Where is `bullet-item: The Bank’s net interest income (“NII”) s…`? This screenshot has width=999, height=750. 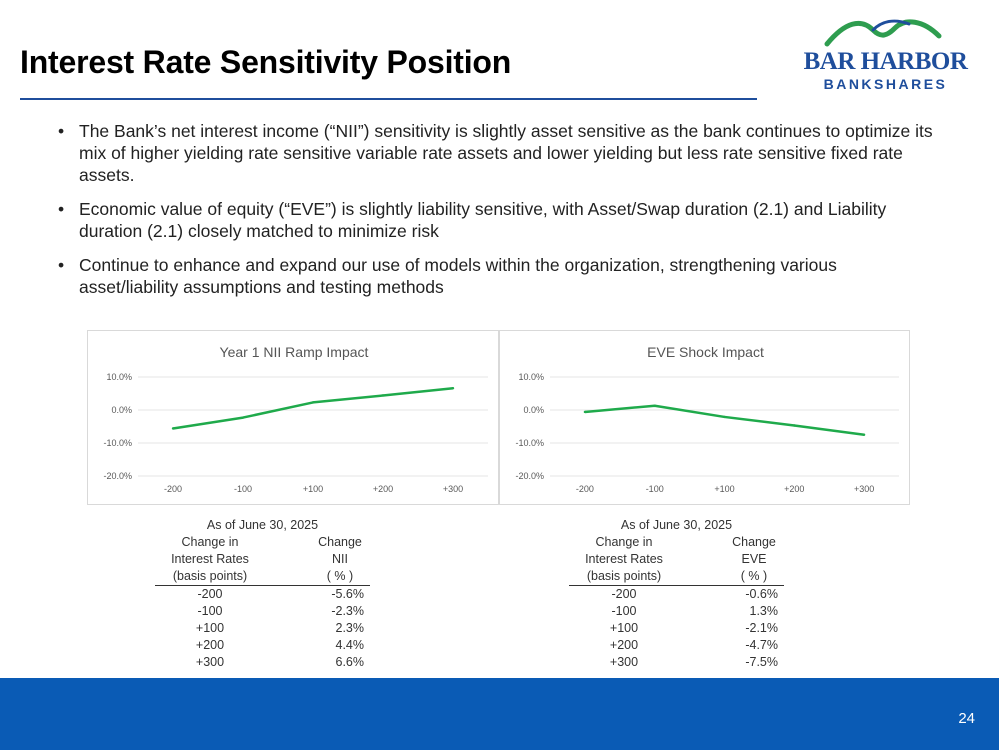
bullet-item: The Bank’s net interest income (“NII”) s… is located at coordinates (498, 153).